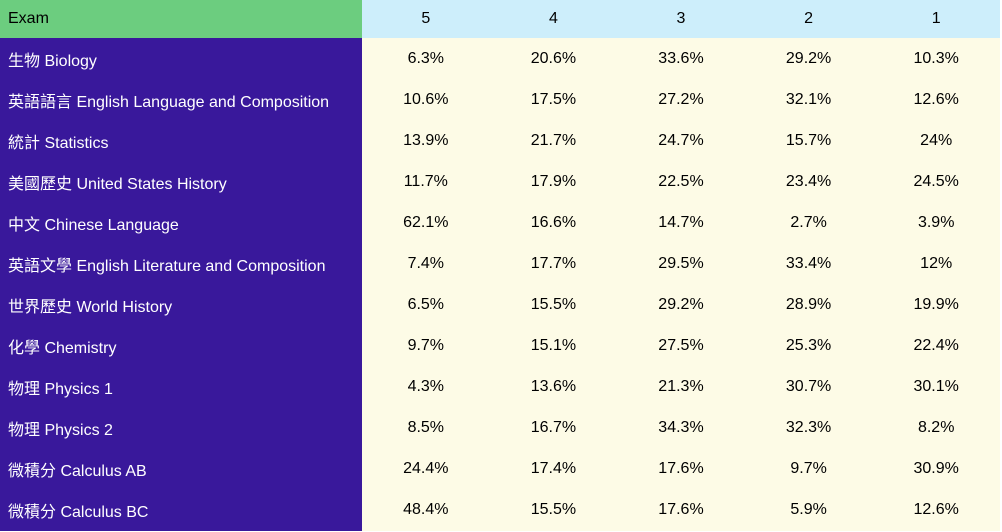  Describe the element at coordinates (426, 510) in the screenshot. I see `score-value-cell: 48.4%` at that location.